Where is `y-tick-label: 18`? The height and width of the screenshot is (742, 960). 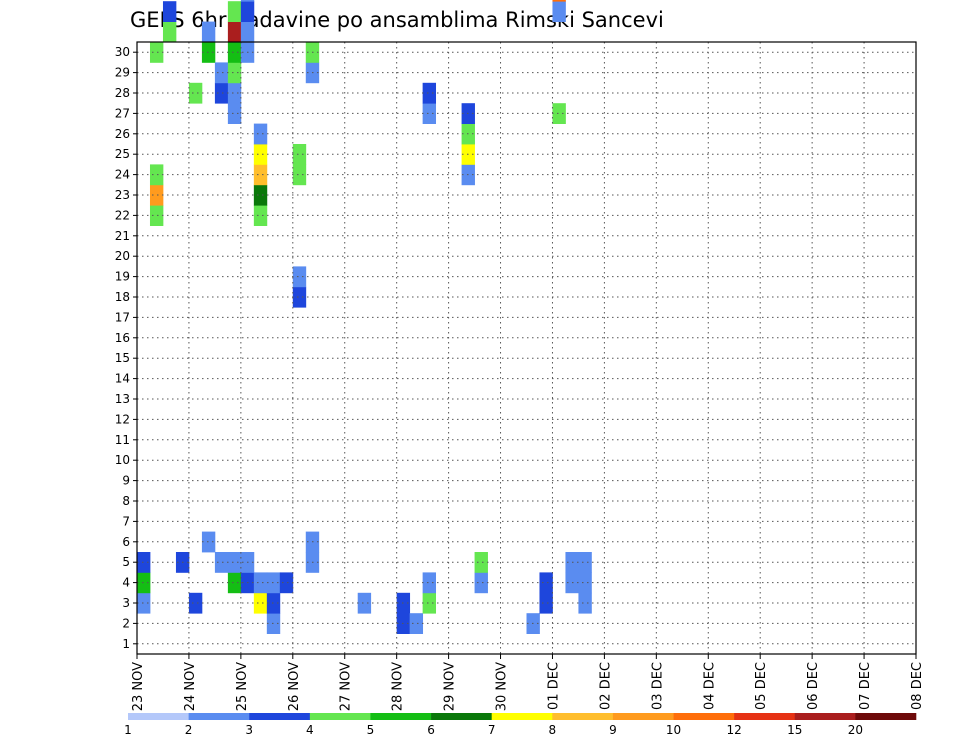
y-tick-label: 18 is located at coordinates (122, 297).